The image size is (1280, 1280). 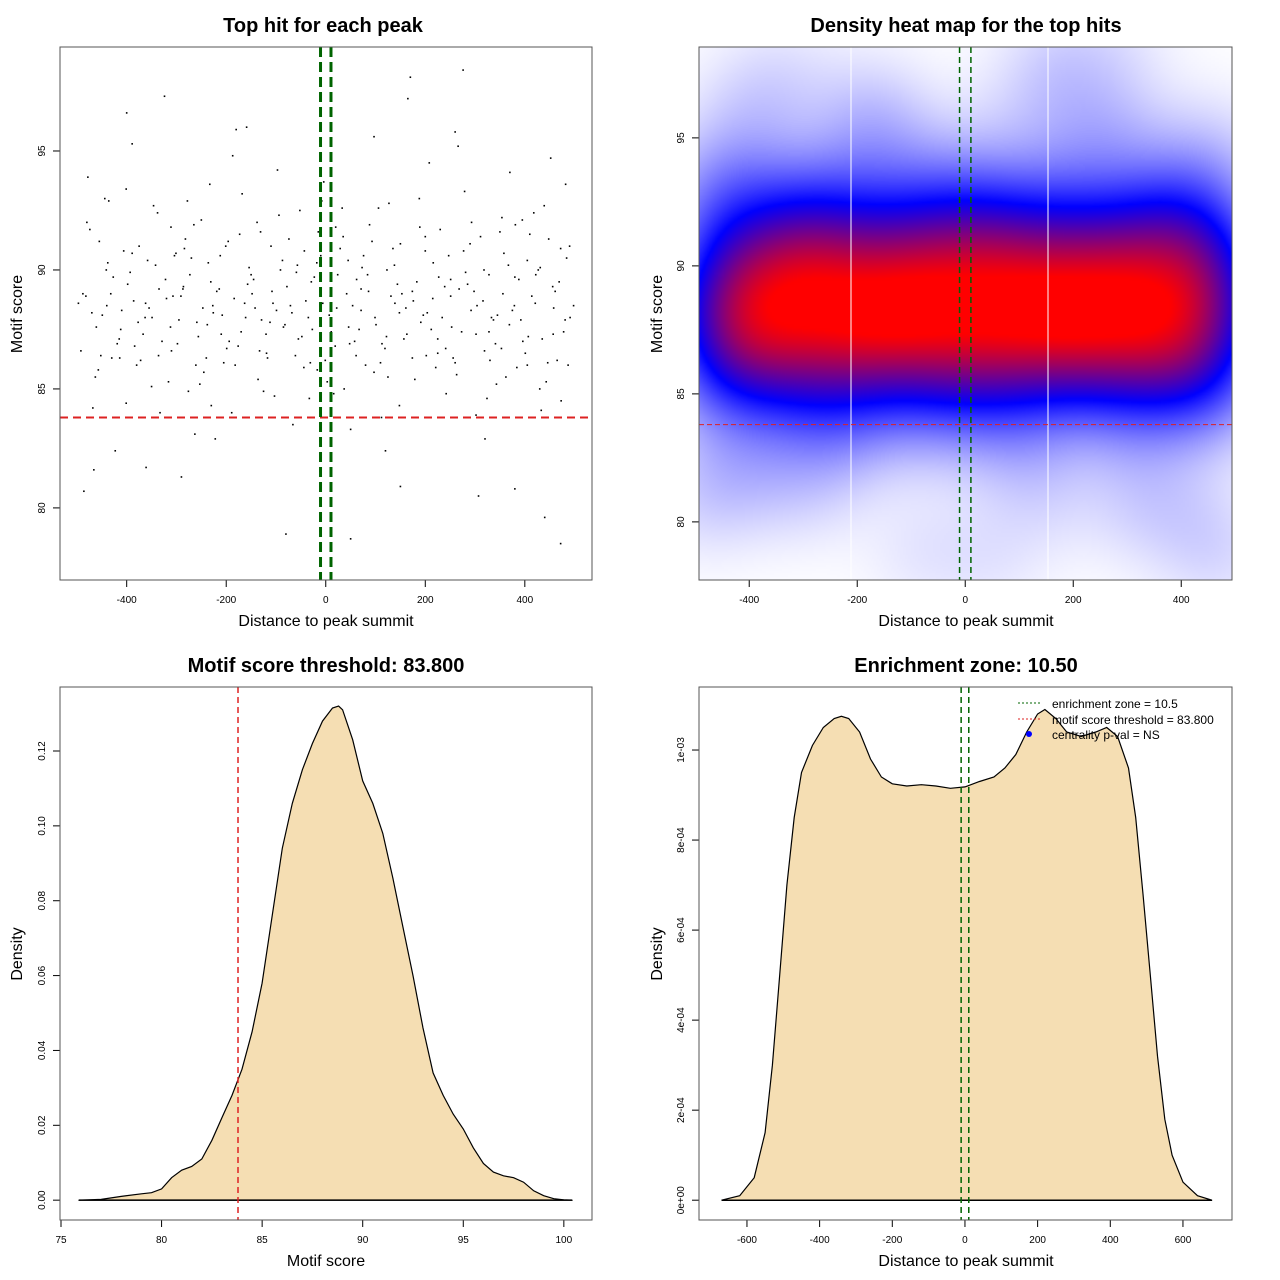 I want to click on x-tick-label-1: -200, so click(x=857, y=600).